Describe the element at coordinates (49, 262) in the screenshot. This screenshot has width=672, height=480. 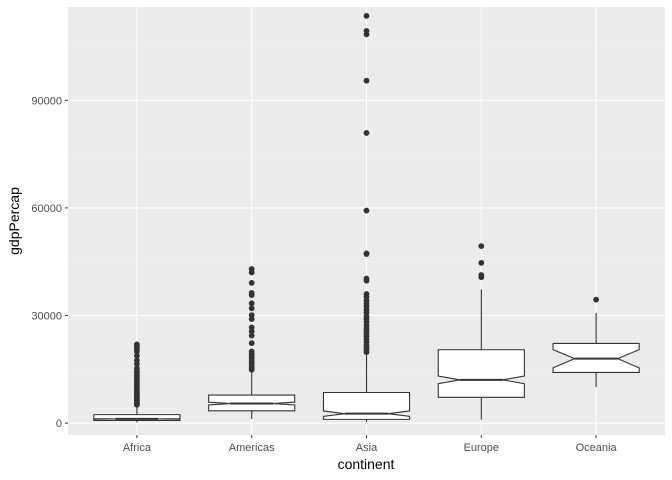
I see `y-axis: 0 30000 60000 90000` at that location.